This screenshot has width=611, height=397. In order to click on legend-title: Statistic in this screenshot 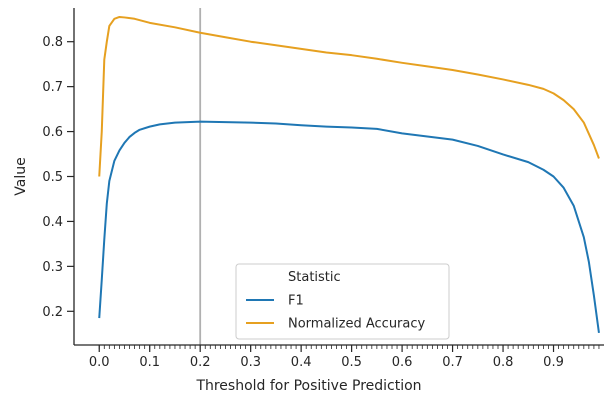, I will do `click(314, 277)`.